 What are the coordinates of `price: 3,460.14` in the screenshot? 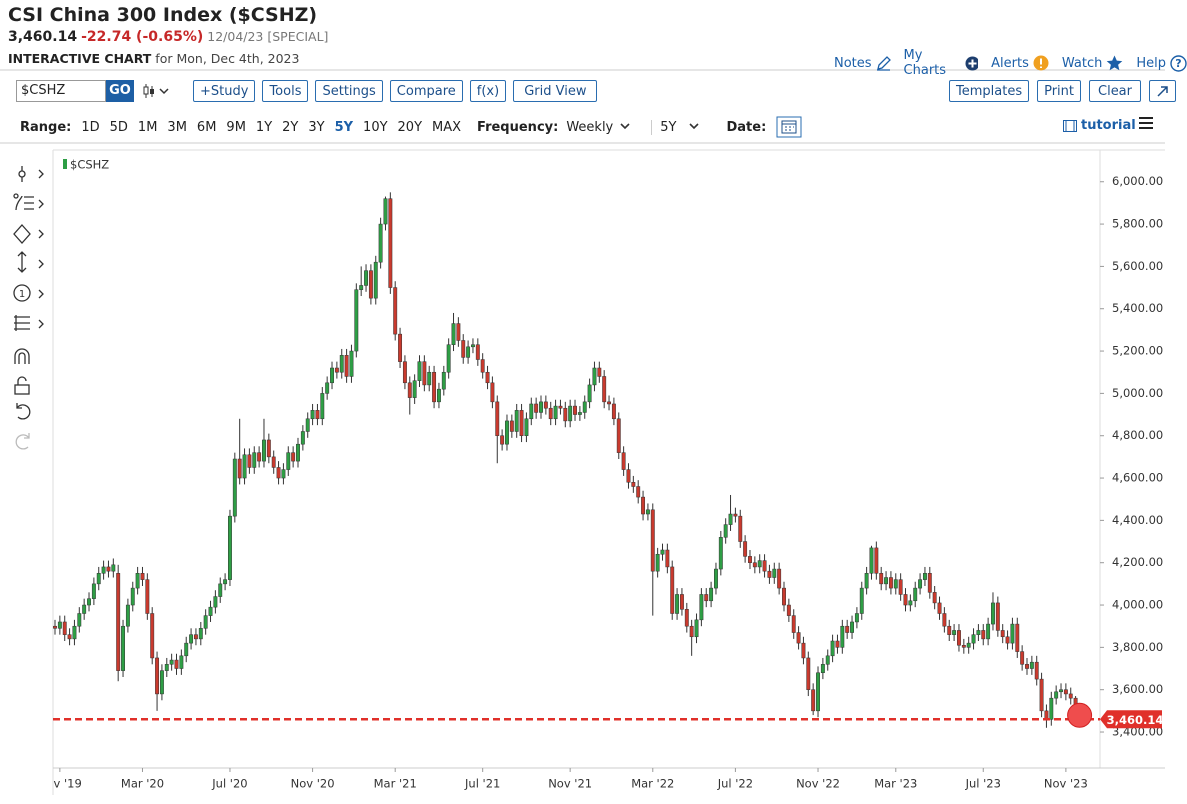 It's located at (43, 37).